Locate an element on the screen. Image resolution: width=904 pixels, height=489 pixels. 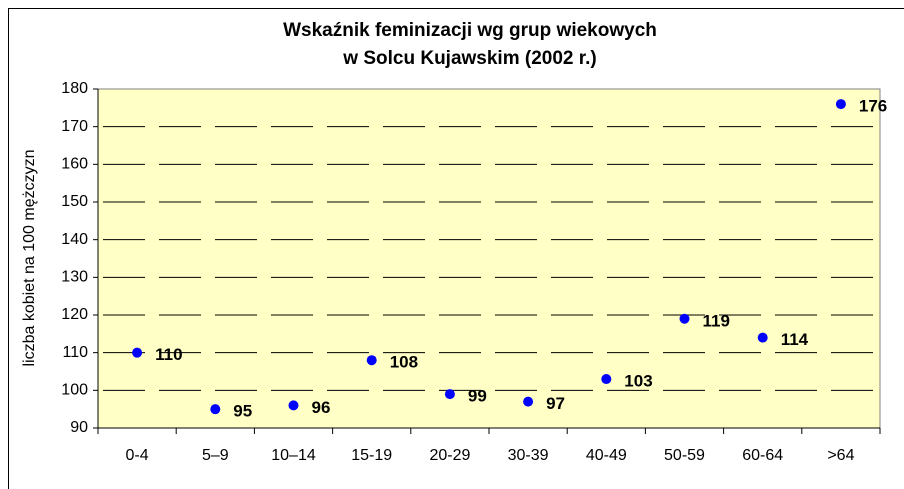
value-label: 96 is located at coordinates (321, 407).